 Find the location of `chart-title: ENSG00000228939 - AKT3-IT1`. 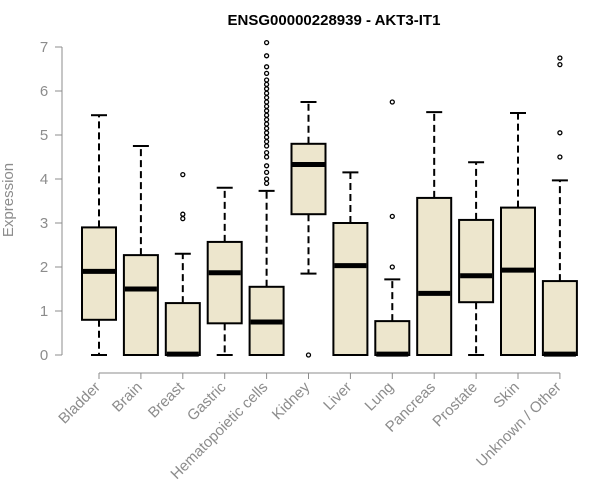

chart-title: ENSG00000228939 - AKT3-IT1 is located at coordinates (334, 20).